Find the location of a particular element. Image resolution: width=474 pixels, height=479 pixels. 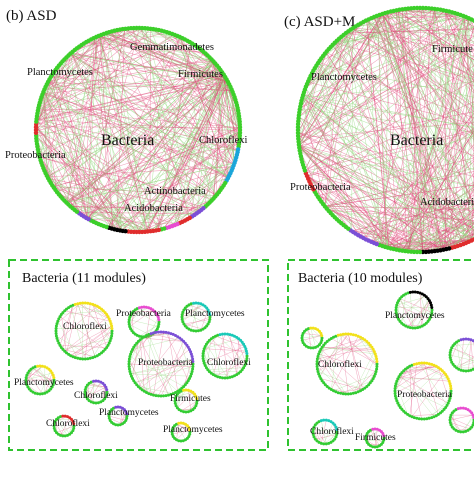

module-label-planctomycetes-2: Planctomycetes is located at coordinates (44, 383).